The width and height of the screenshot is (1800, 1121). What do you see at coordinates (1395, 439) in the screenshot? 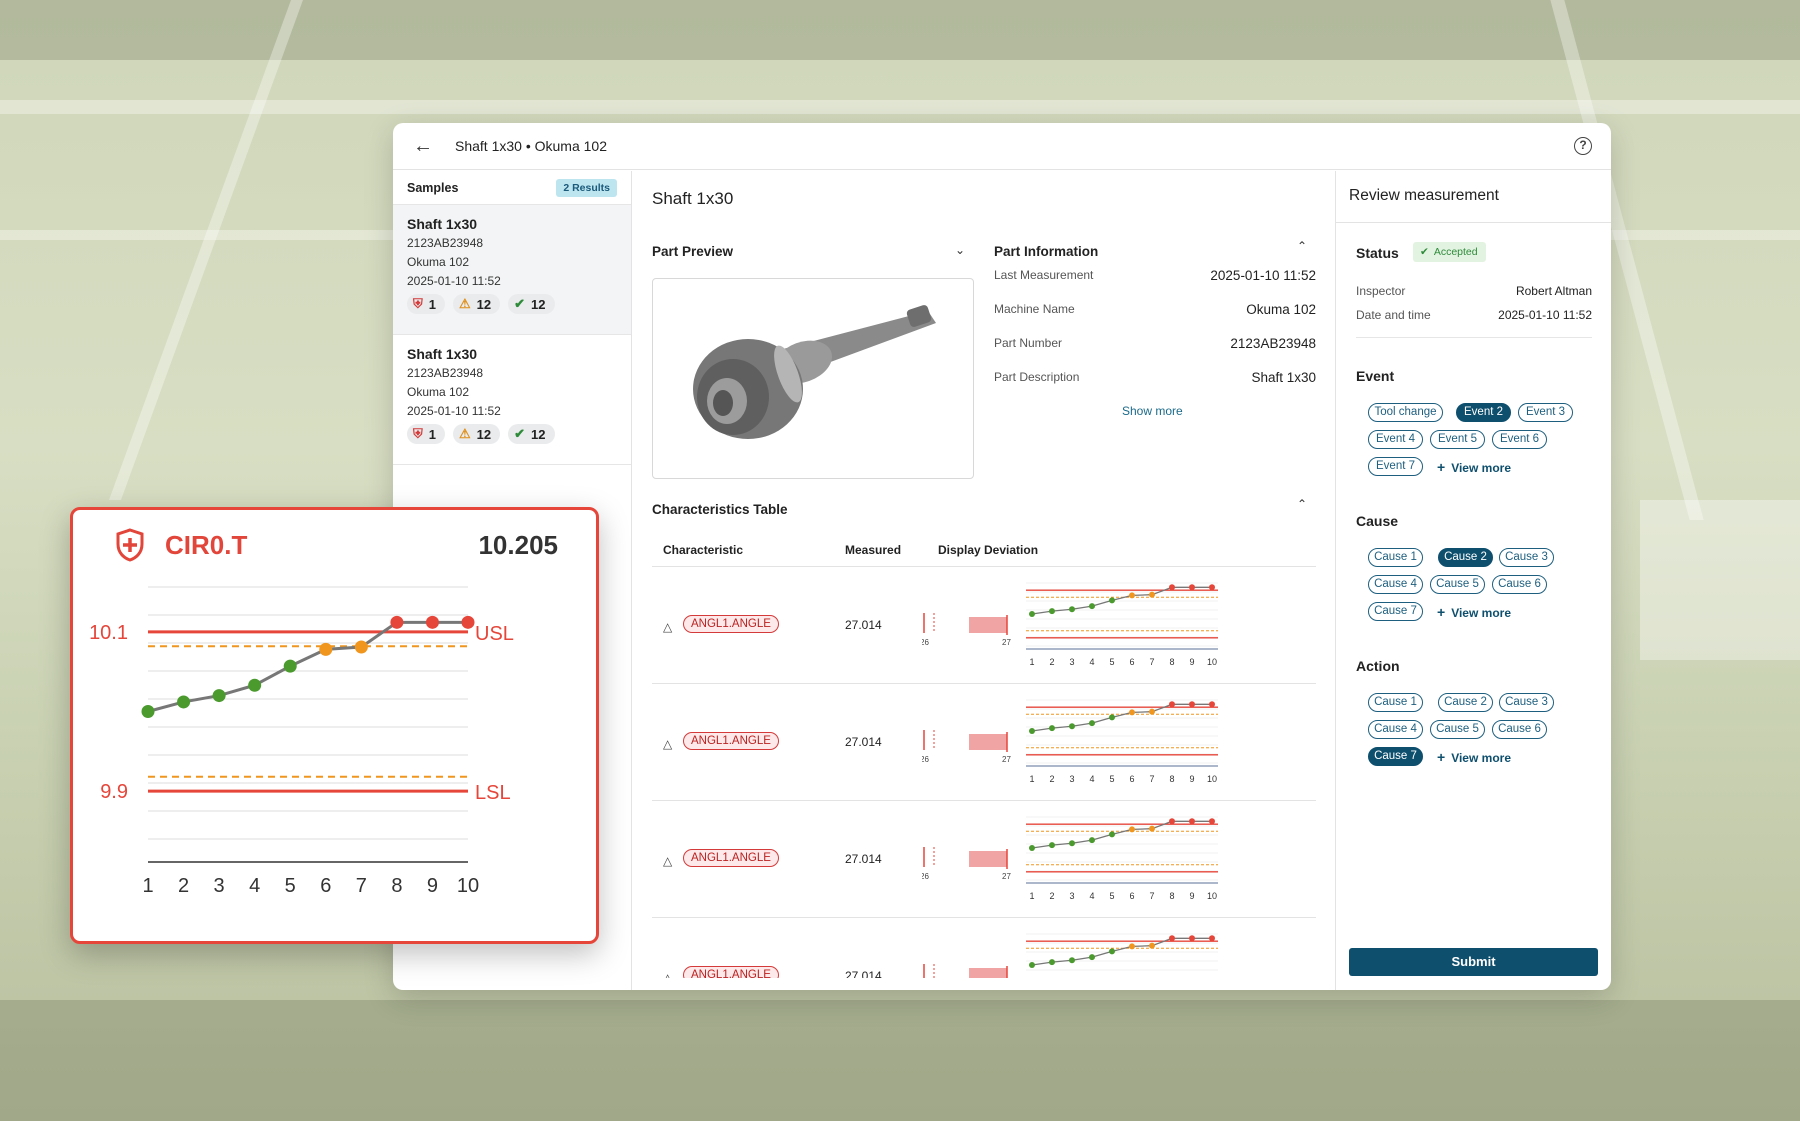
I see `event-chip: Event 4` at bounding box center [1395, 439].